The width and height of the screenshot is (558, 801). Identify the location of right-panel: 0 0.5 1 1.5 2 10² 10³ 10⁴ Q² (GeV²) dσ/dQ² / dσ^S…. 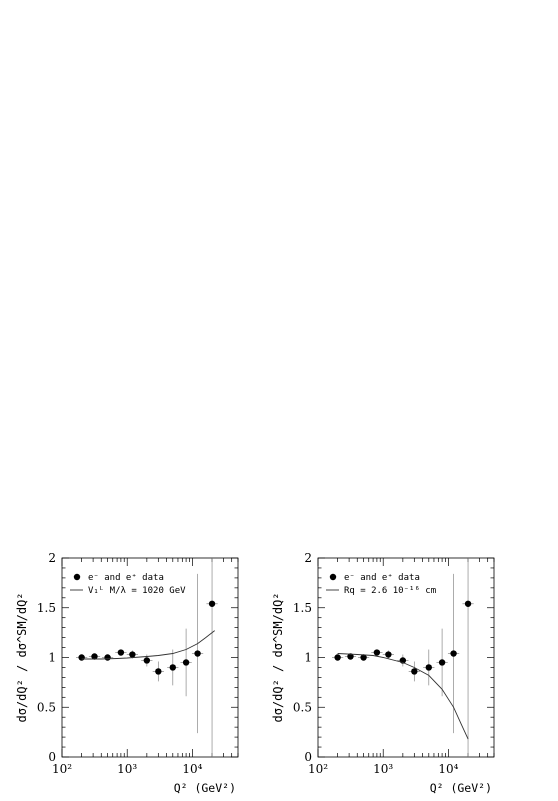
(383, 673).